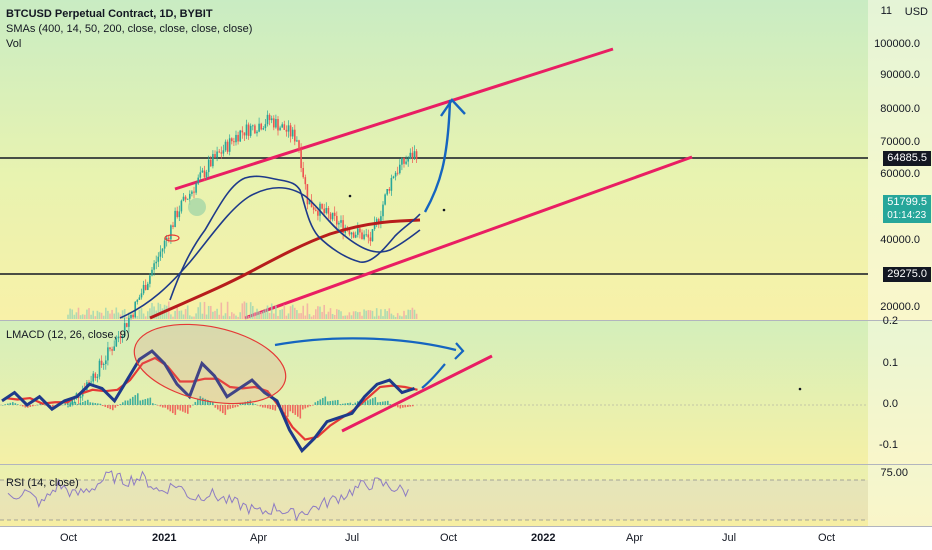  What do you see at coordinates (68, 335) in the screenshot?
I see `macd-legend: LMACD (12, 26, close, 9)` at bounding box center [68, 335].